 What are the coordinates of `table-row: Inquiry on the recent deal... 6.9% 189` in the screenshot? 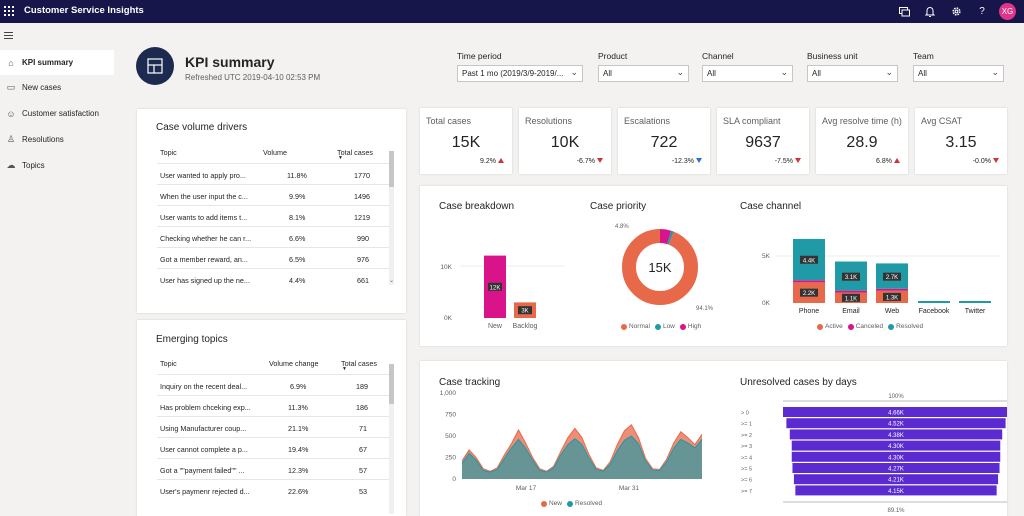 It's located at (274, 384).